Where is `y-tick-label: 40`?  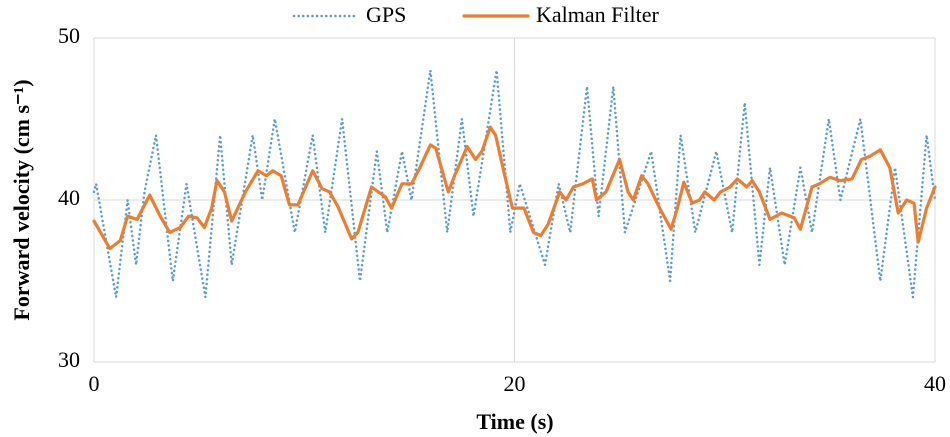 y-tick-label: 40 is located at coordinates (69, 197).